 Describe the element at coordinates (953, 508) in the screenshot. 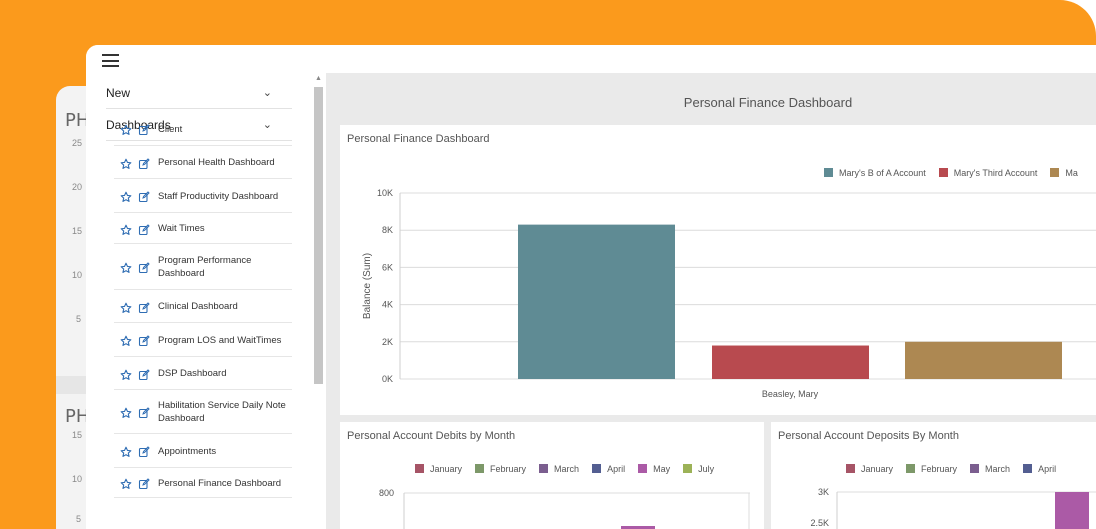

I see `deposits-bar-chart: 2.5K 3K` at that location.